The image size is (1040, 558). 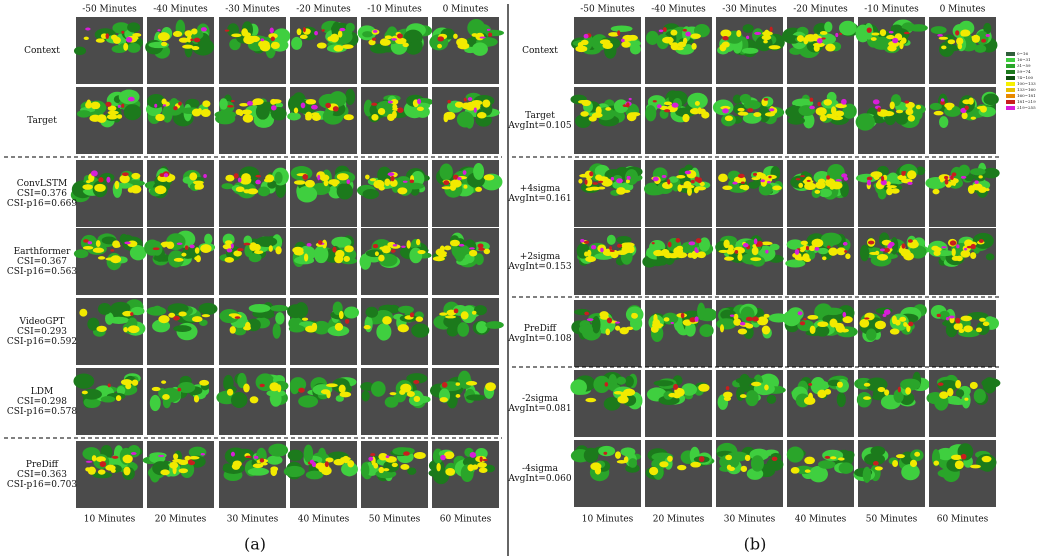 I want to click on legend-label: 133~160, so click(x=1026, y=89).